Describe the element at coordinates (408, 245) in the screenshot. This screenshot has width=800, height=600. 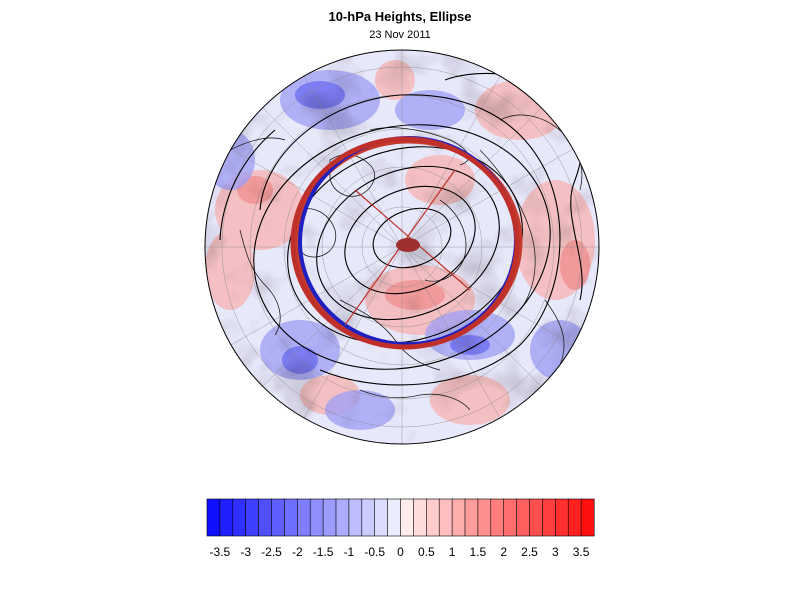
I see `pole-marker` at that location.